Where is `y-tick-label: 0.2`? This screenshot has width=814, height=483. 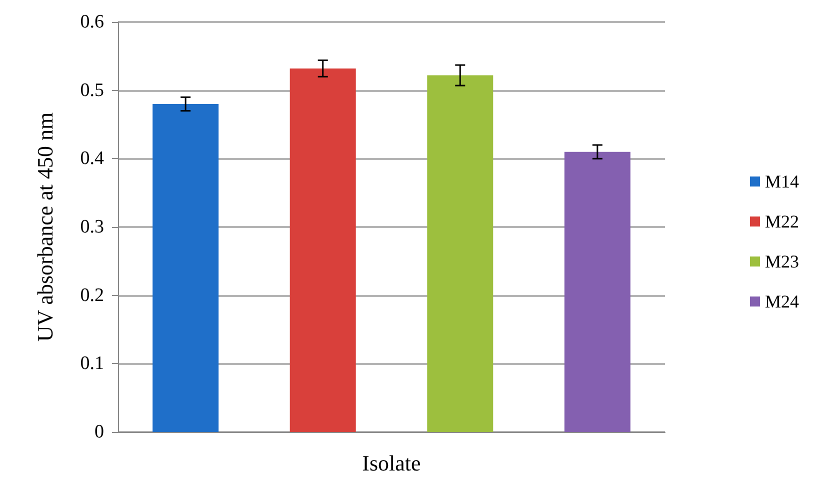
y-tick-label: 0.2 is located at coordinates (92, 295).